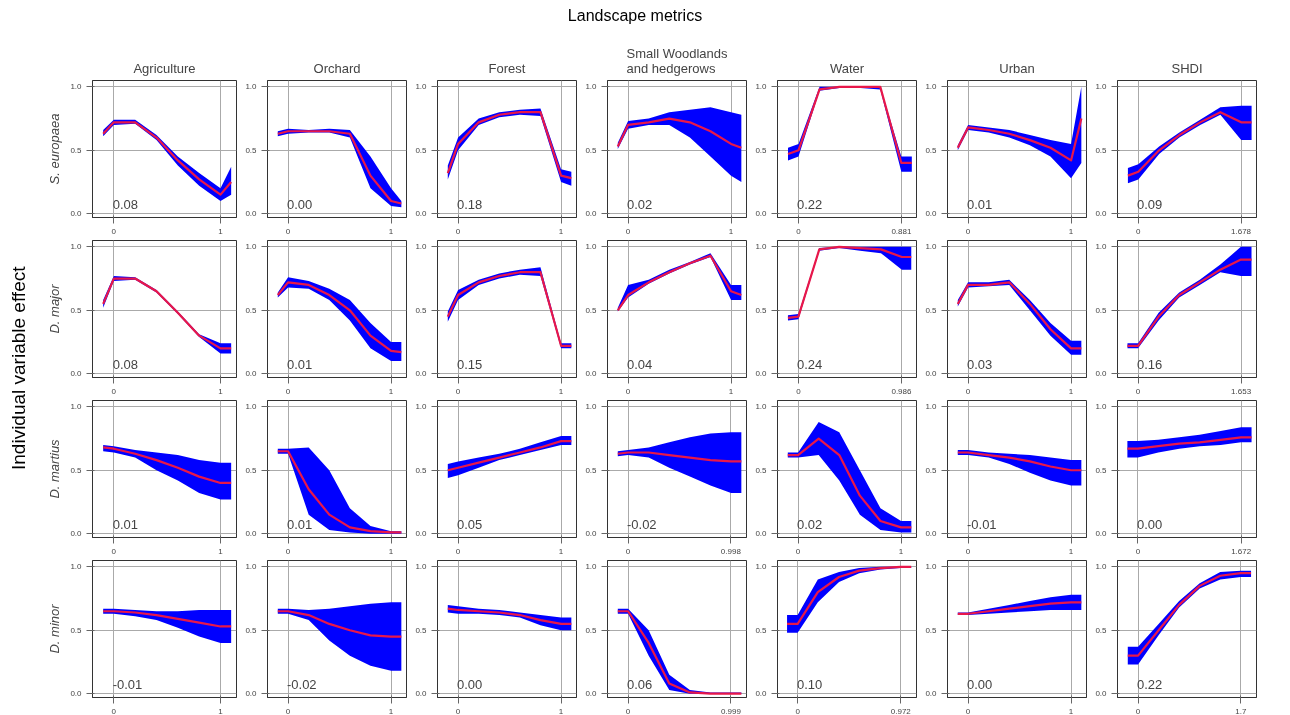 The width and height of the screenshot is (1290, 715). Describe the element at coordinates (1241, 710) in the screenshot. I see `x-tick-label: 1.7` at that location.